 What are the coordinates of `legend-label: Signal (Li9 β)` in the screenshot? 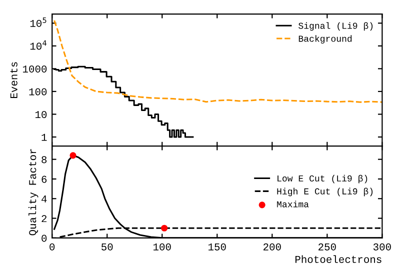 It's located at (335, 26).